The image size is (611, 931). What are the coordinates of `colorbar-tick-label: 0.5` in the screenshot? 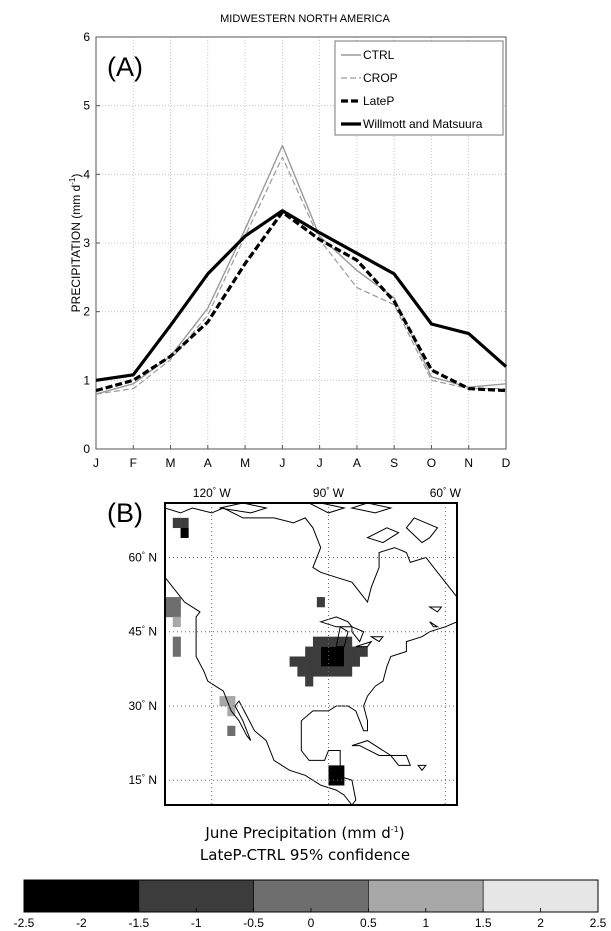 It's located at (368, 923).